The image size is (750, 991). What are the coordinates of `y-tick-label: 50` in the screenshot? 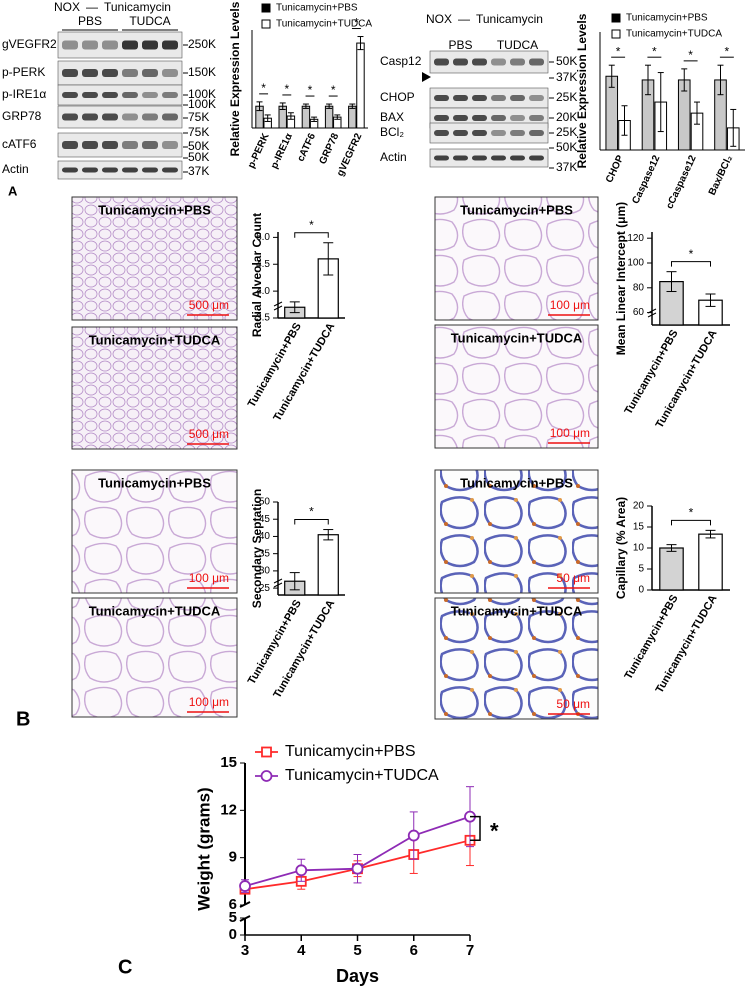 It's located at (265, 502).